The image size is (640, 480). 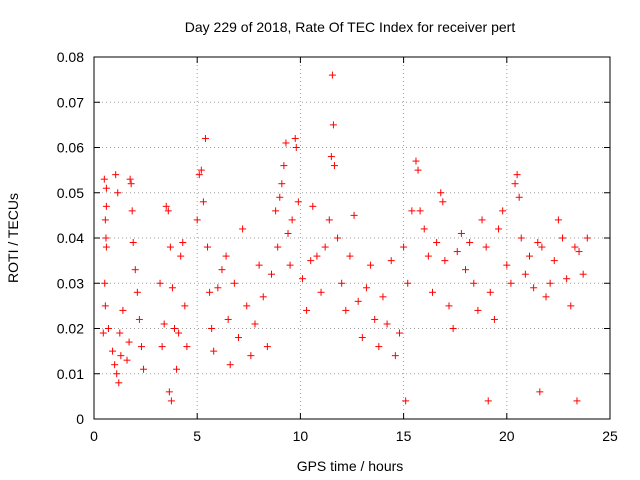 What do you see at coordinates (80, 419) in the screenshot?
I see `y-tick-label: 0` at bounding box center [80, 419].